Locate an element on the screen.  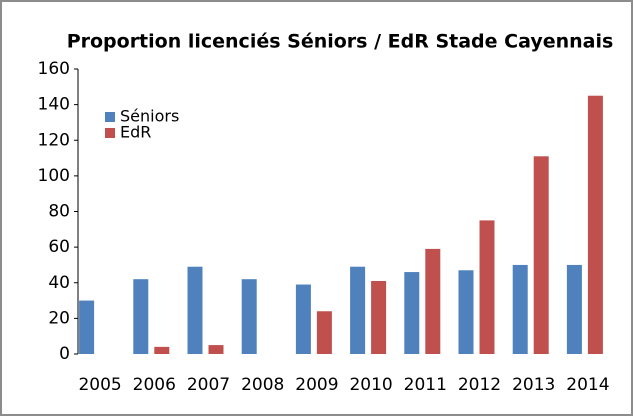
x-tick-label: 2008 is located at coordinates (262, 385).